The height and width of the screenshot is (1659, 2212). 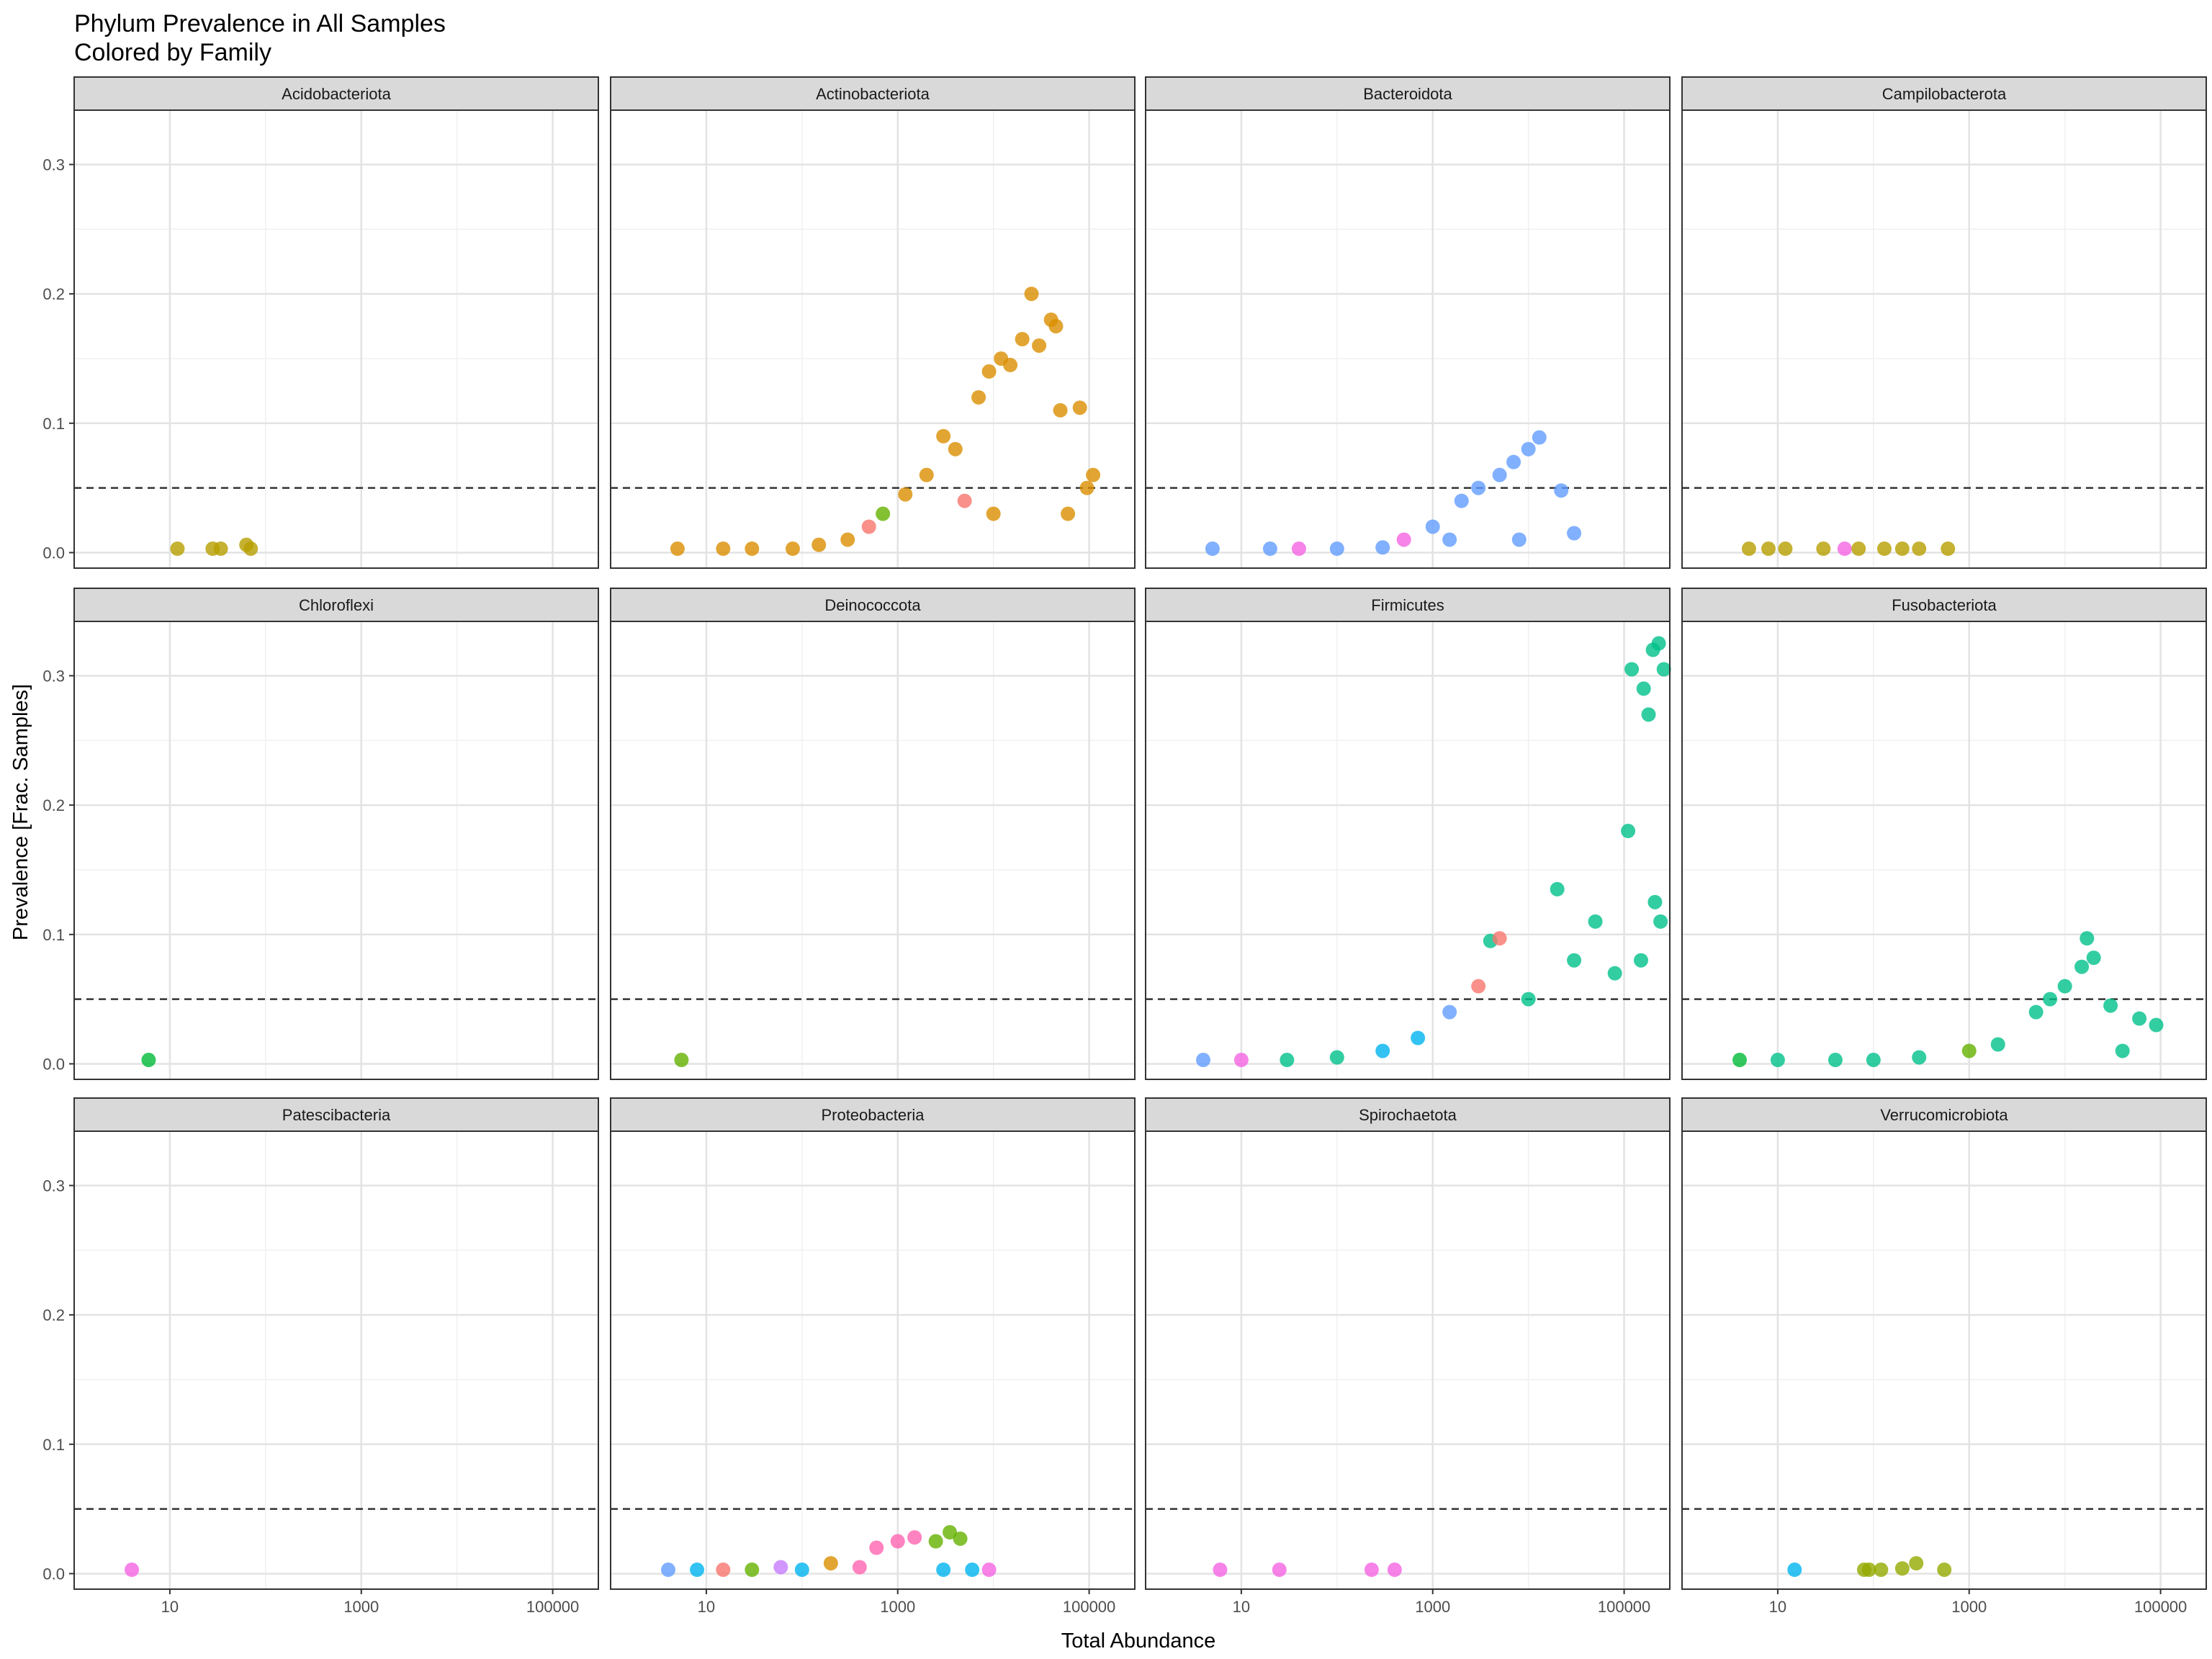 I want to click on facet-panel: Proteobacteria 10 1000 100000, so click(x=873, y=1356).